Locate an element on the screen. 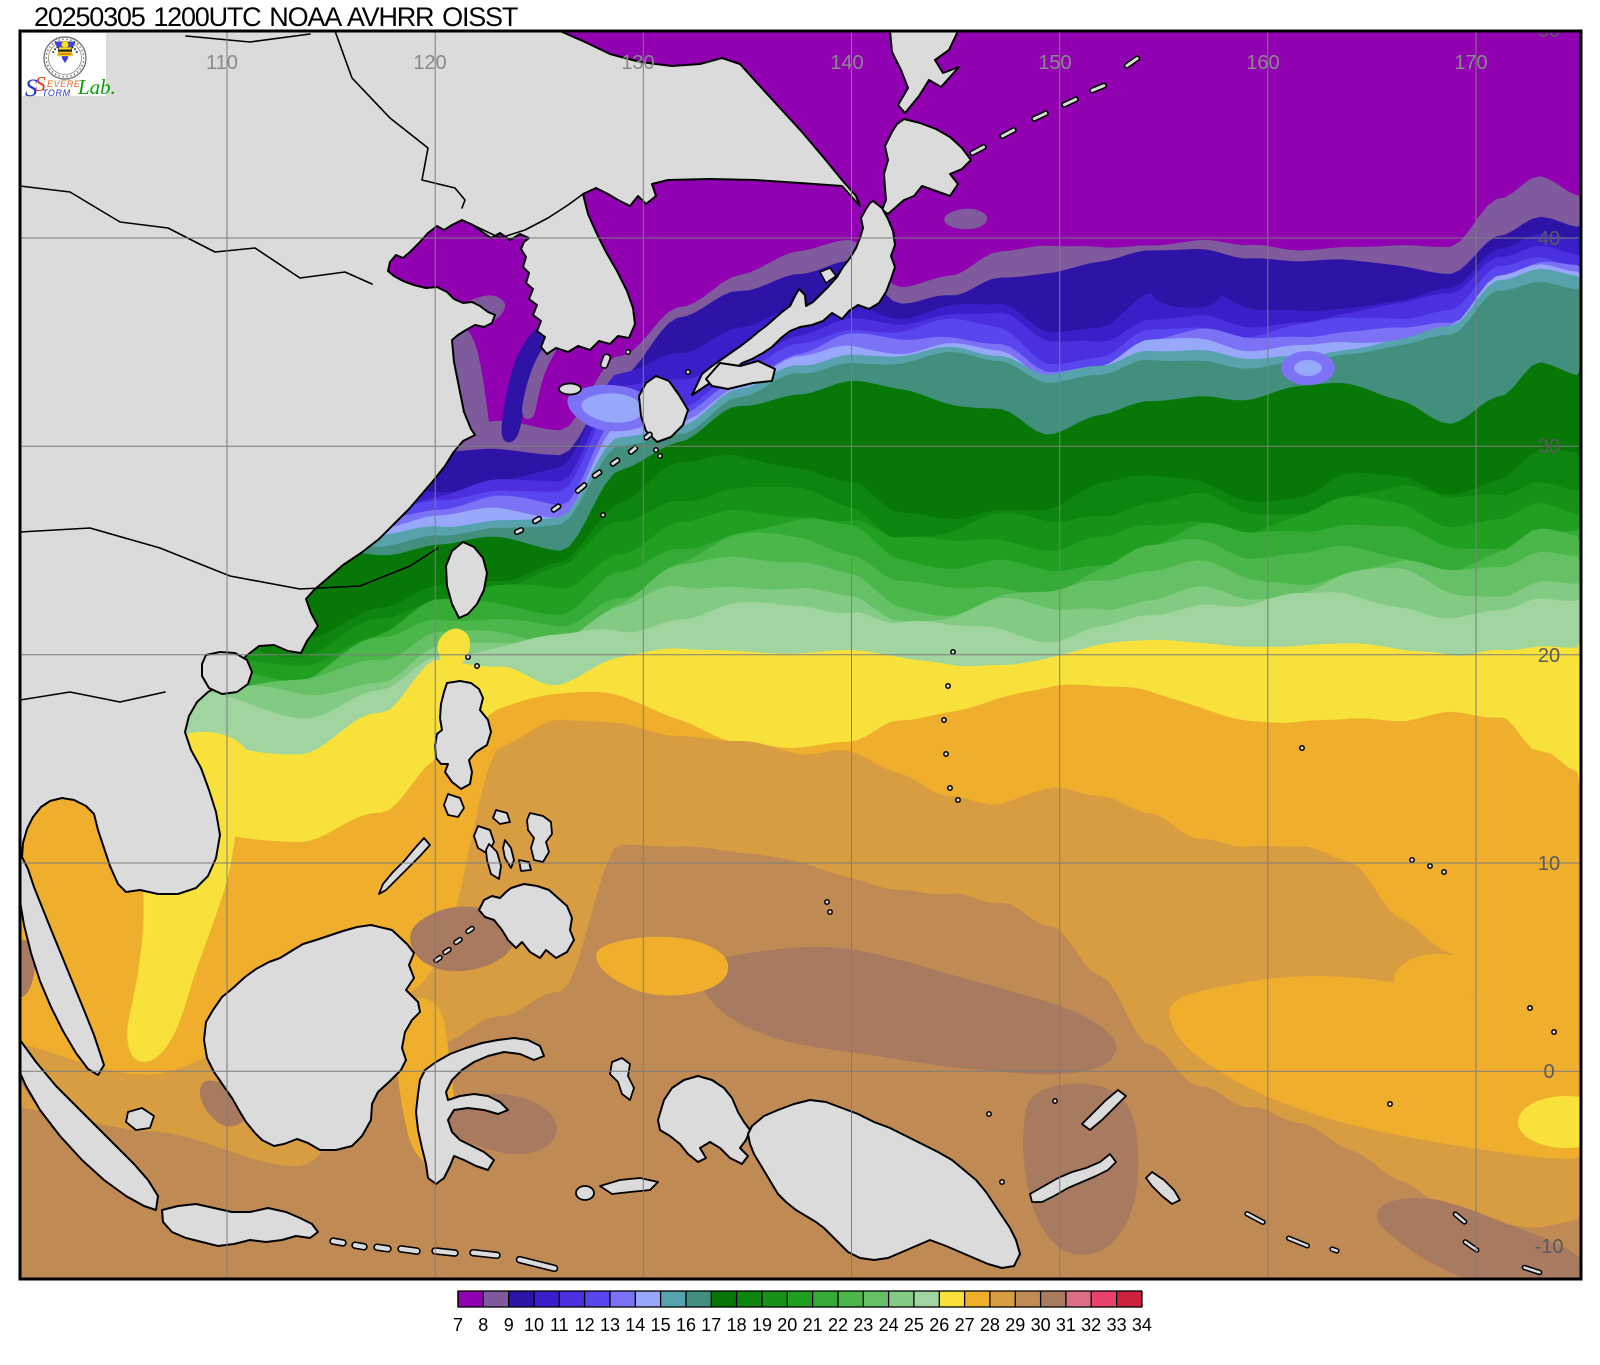  svg-text: Lab. is located at coordinates (96, 87).